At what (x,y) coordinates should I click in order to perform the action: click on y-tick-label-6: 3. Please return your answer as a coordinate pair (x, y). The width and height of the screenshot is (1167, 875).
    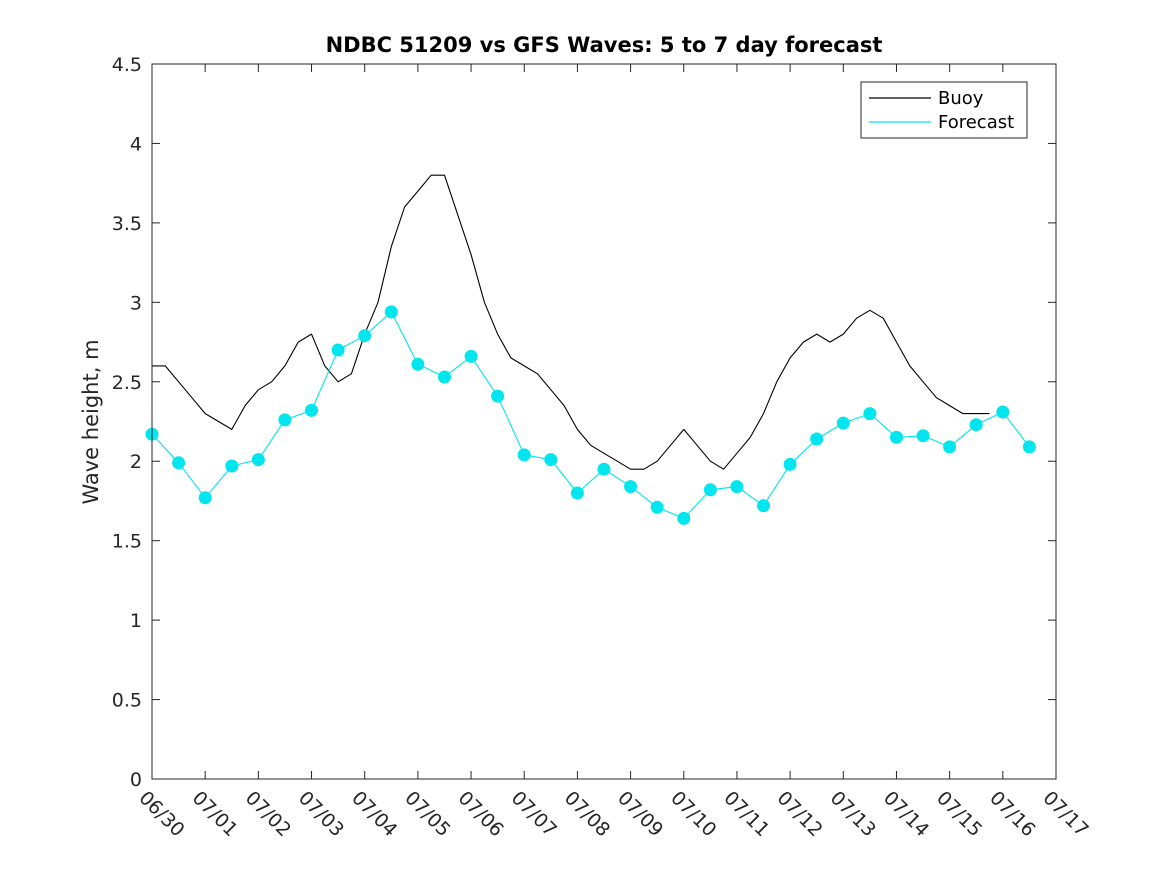
    Looking at the image, I should click on (136, 303).